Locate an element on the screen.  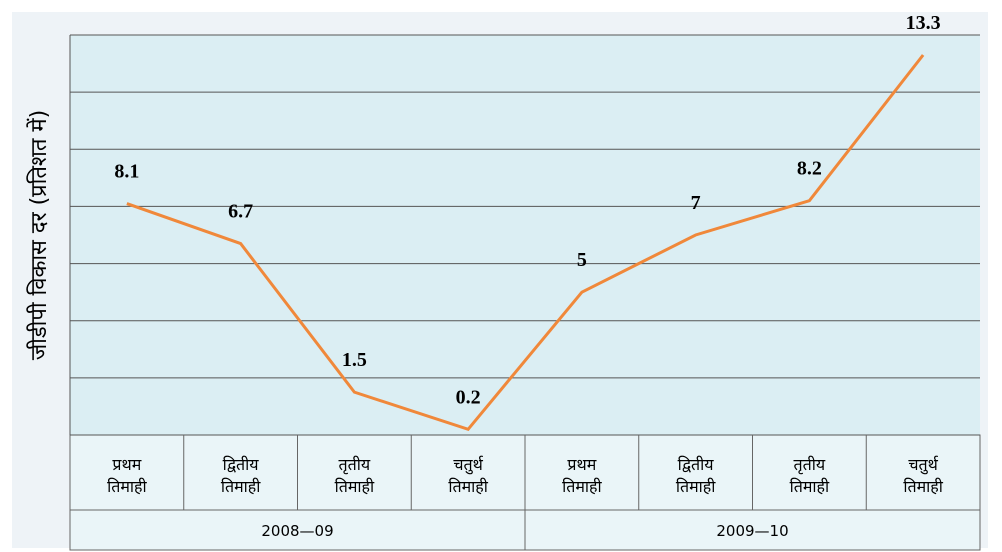
data-label: 6.7 is located at coordinates (240, 212).